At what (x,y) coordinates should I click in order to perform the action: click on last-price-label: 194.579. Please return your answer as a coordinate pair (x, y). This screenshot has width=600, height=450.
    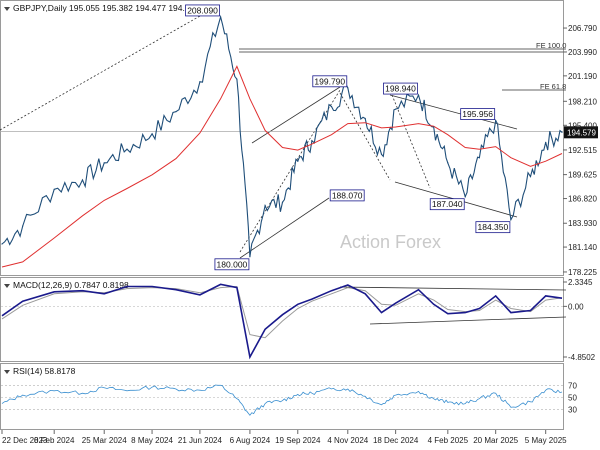
    Looking at the image, I should click on (581, 132).